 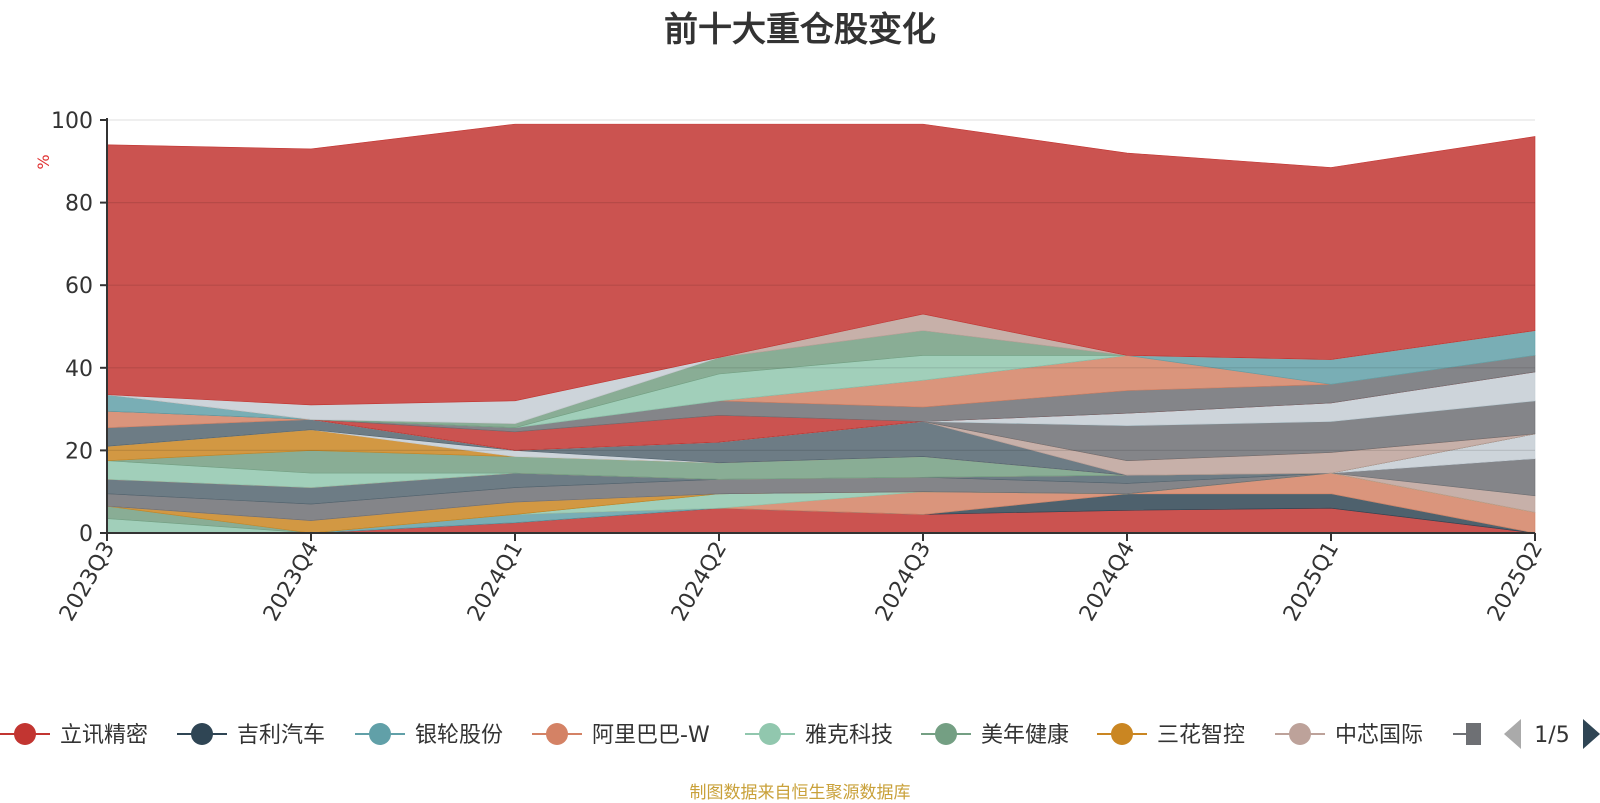 I want to click on legend-item-partial, so click(x=1467, y=734).